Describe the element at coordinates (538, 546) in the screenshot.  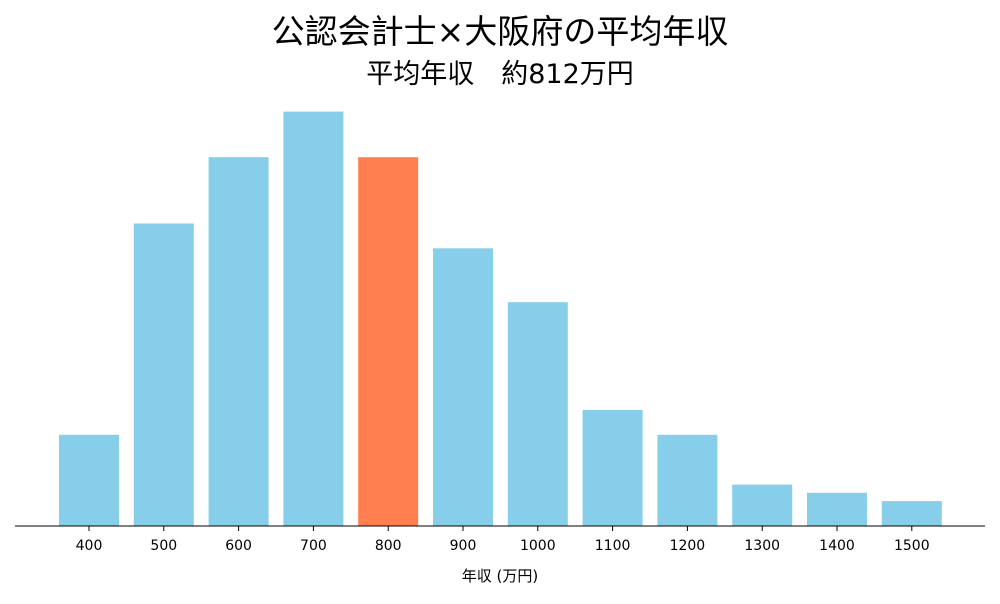
I see `x-tick-label-1000: 1000` at that location.